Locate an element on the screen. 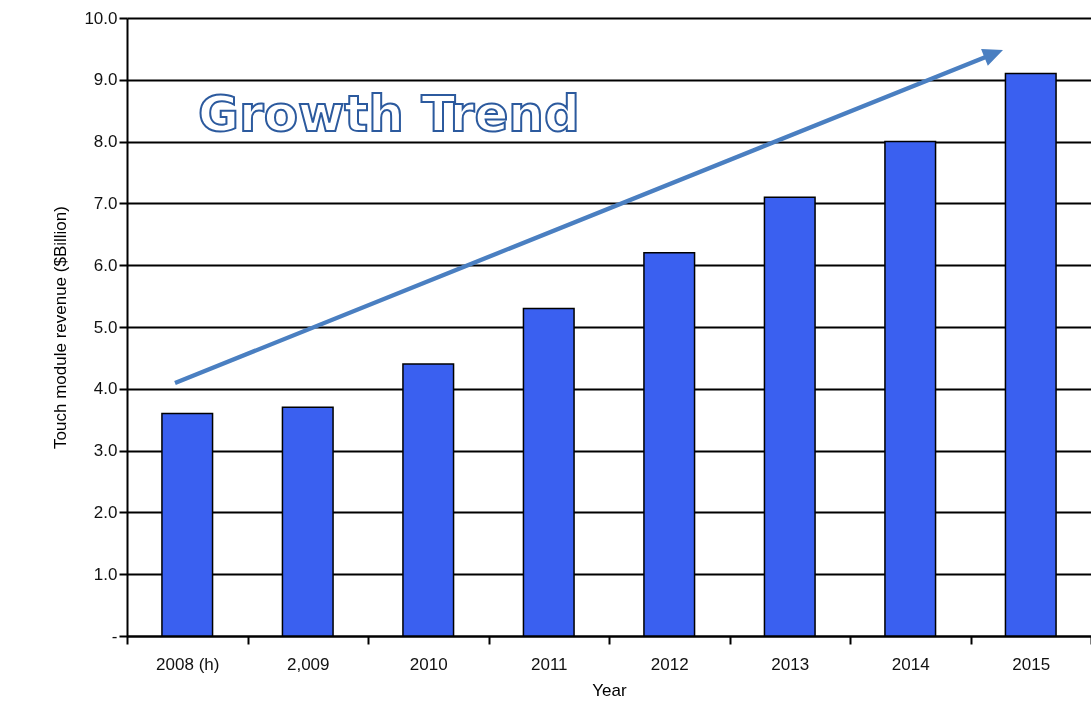 The height and width of the screenshot is (721, 1091). y-axis-title: Touch module revenue ($Billion) is located at coordinates (61, 327).